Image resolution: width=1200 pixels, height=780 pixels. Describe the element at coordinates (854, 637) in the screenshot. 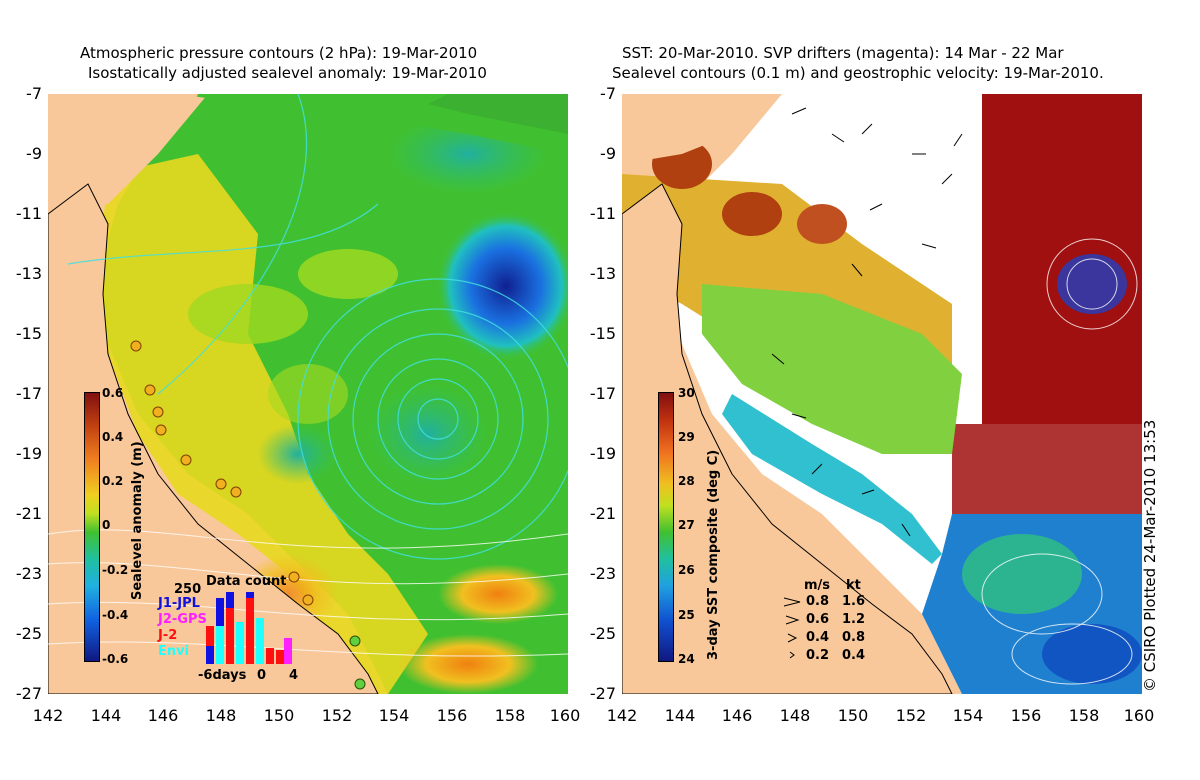

I see `velocity-kt: 0.8` at that location.